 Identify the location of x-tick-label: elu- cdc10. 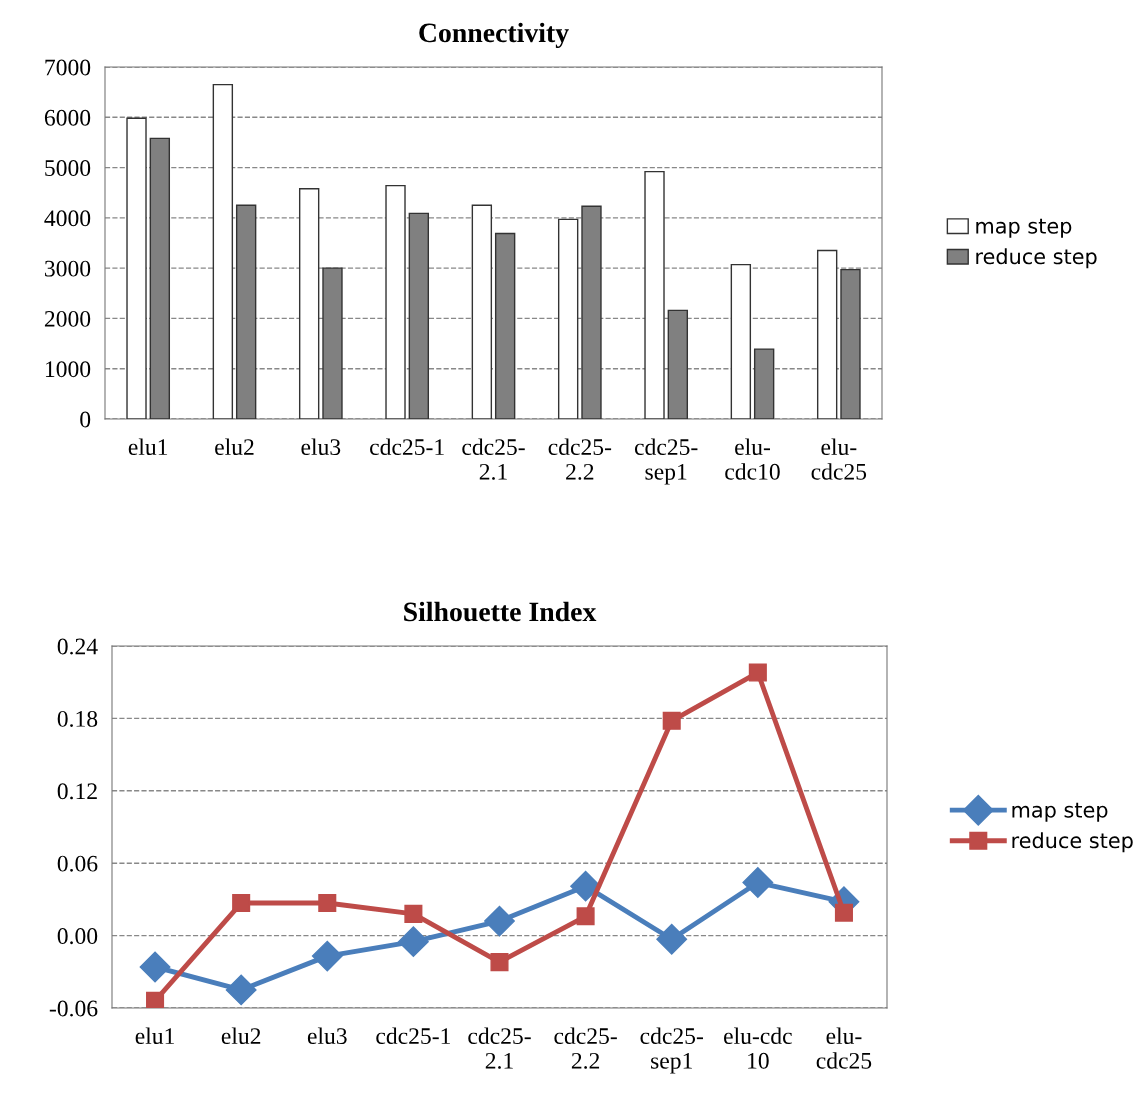
(752, 459).